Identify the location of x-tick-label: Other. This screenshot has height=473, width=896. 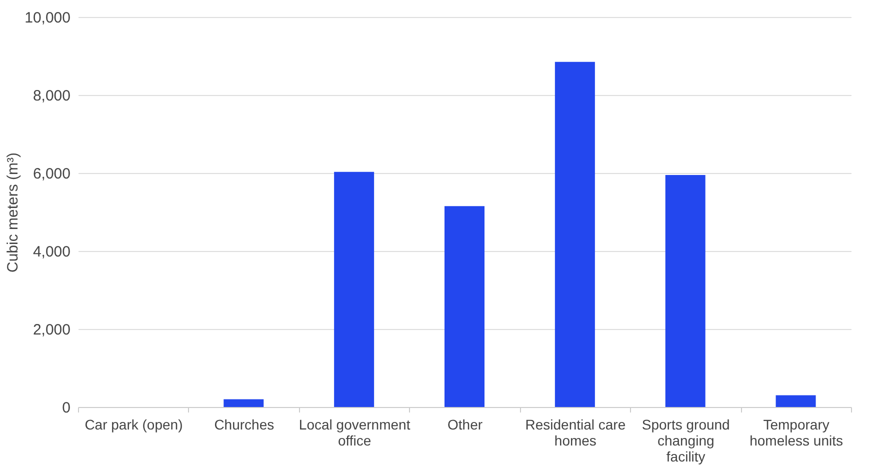
(465, 424).